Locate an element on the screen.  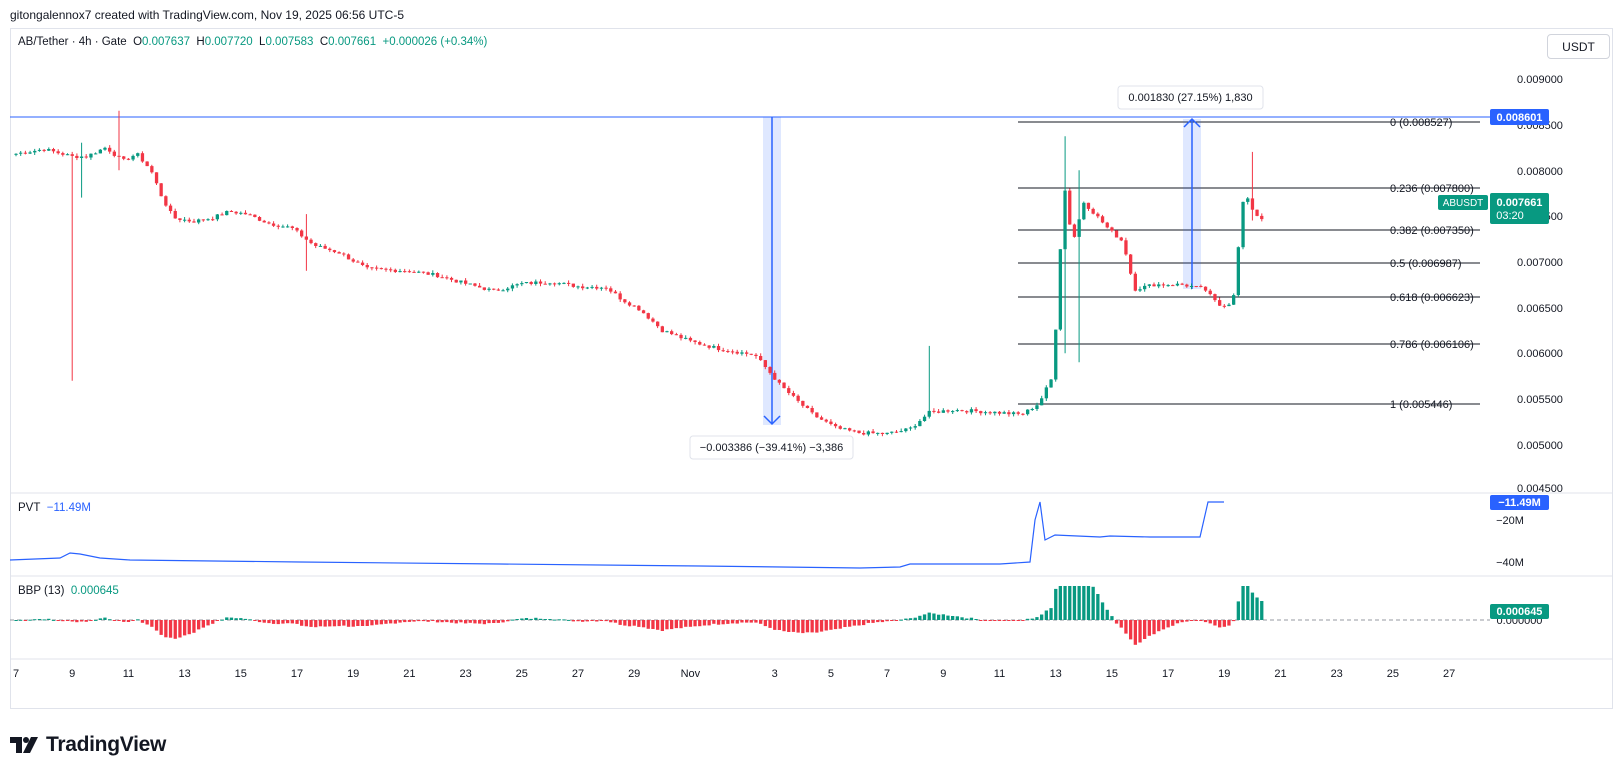
measure-tool-up: 0.001830 (27.15%) 1,830 is located at coordinates (1190, 187).